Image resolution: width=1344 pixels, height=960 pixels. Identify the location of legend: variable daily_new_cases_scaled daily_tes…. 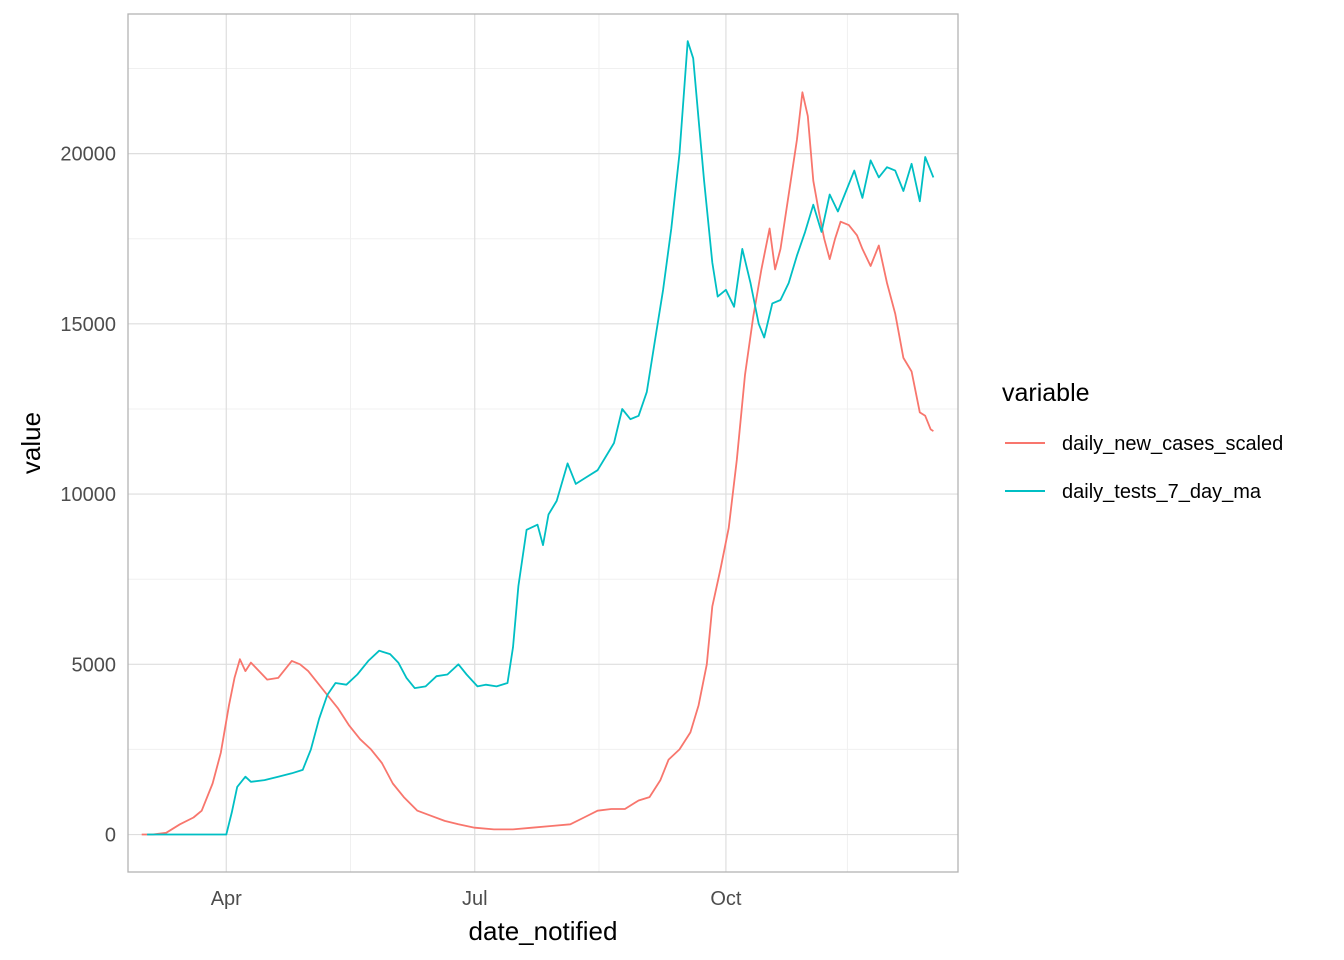
(1142, 441).